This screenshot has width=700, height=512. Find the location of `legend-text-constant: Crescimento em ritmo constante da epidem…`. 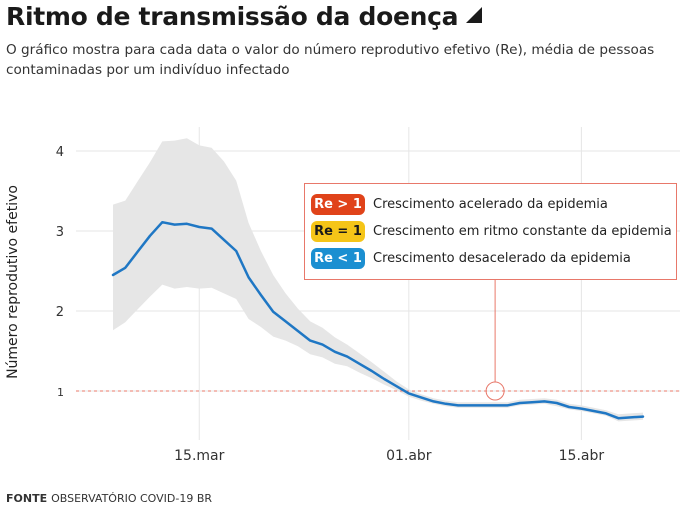

legend-text-constant: Crescimento em ritmo constante da epidem… is located at coordinates (522, 231).